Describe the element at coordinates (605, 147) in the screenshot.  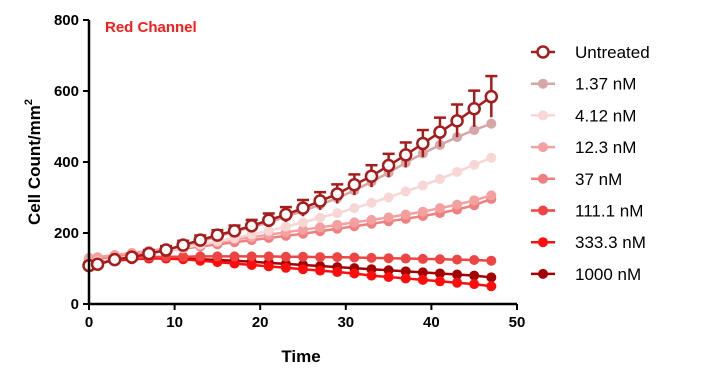
I see `legend-label: 12.3 nM` at that location.